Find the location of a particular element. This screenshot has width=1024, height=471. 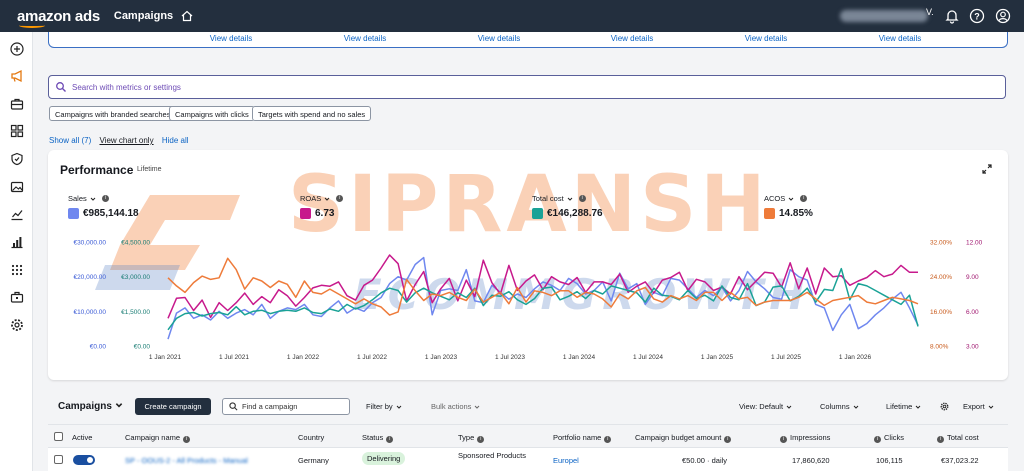

chart-view-links: Show all (7) View chart only Hide all is located at coordinates (122, 140).